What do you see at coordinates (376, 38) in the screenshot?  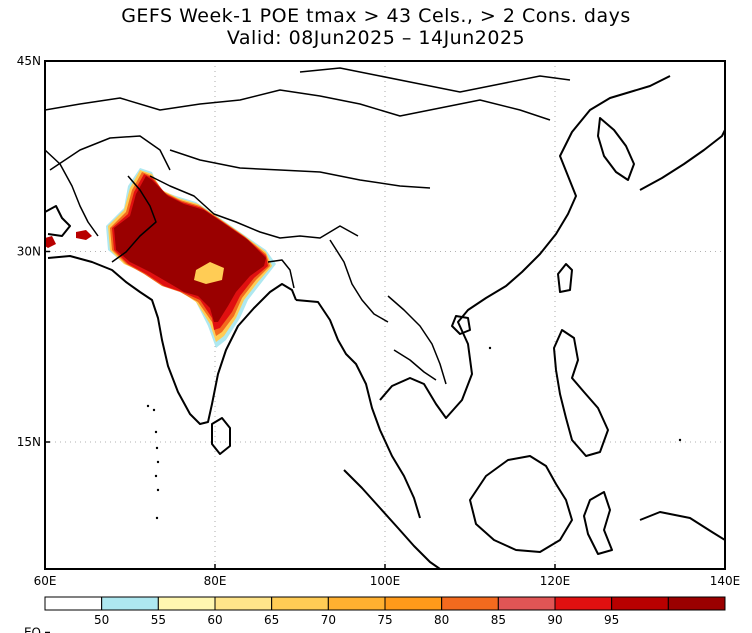 I see `map-title-line2: Valid: 08Jun2025 – 14Jun2025` at bounding box center [376, 38].